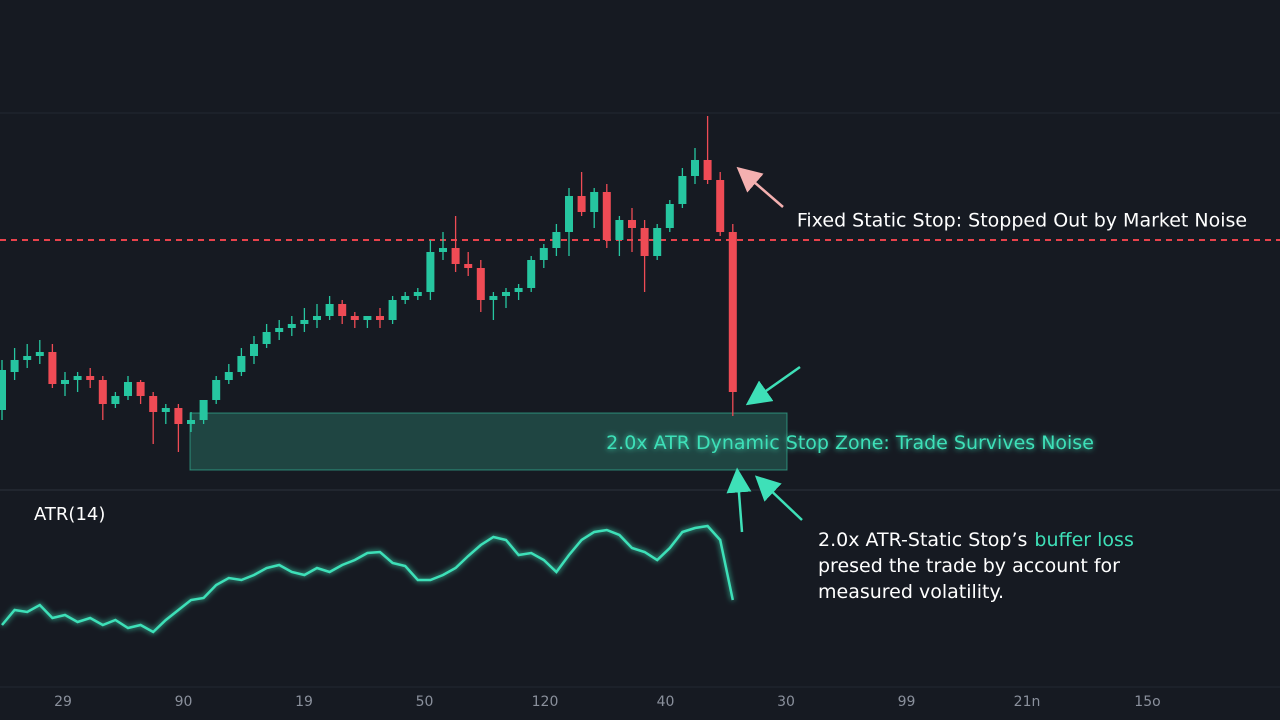 This screenshot has width=1280, height=720. I want to click on annotation-text: 2.0x ATR-Static Stop’s, so click(922, 540).